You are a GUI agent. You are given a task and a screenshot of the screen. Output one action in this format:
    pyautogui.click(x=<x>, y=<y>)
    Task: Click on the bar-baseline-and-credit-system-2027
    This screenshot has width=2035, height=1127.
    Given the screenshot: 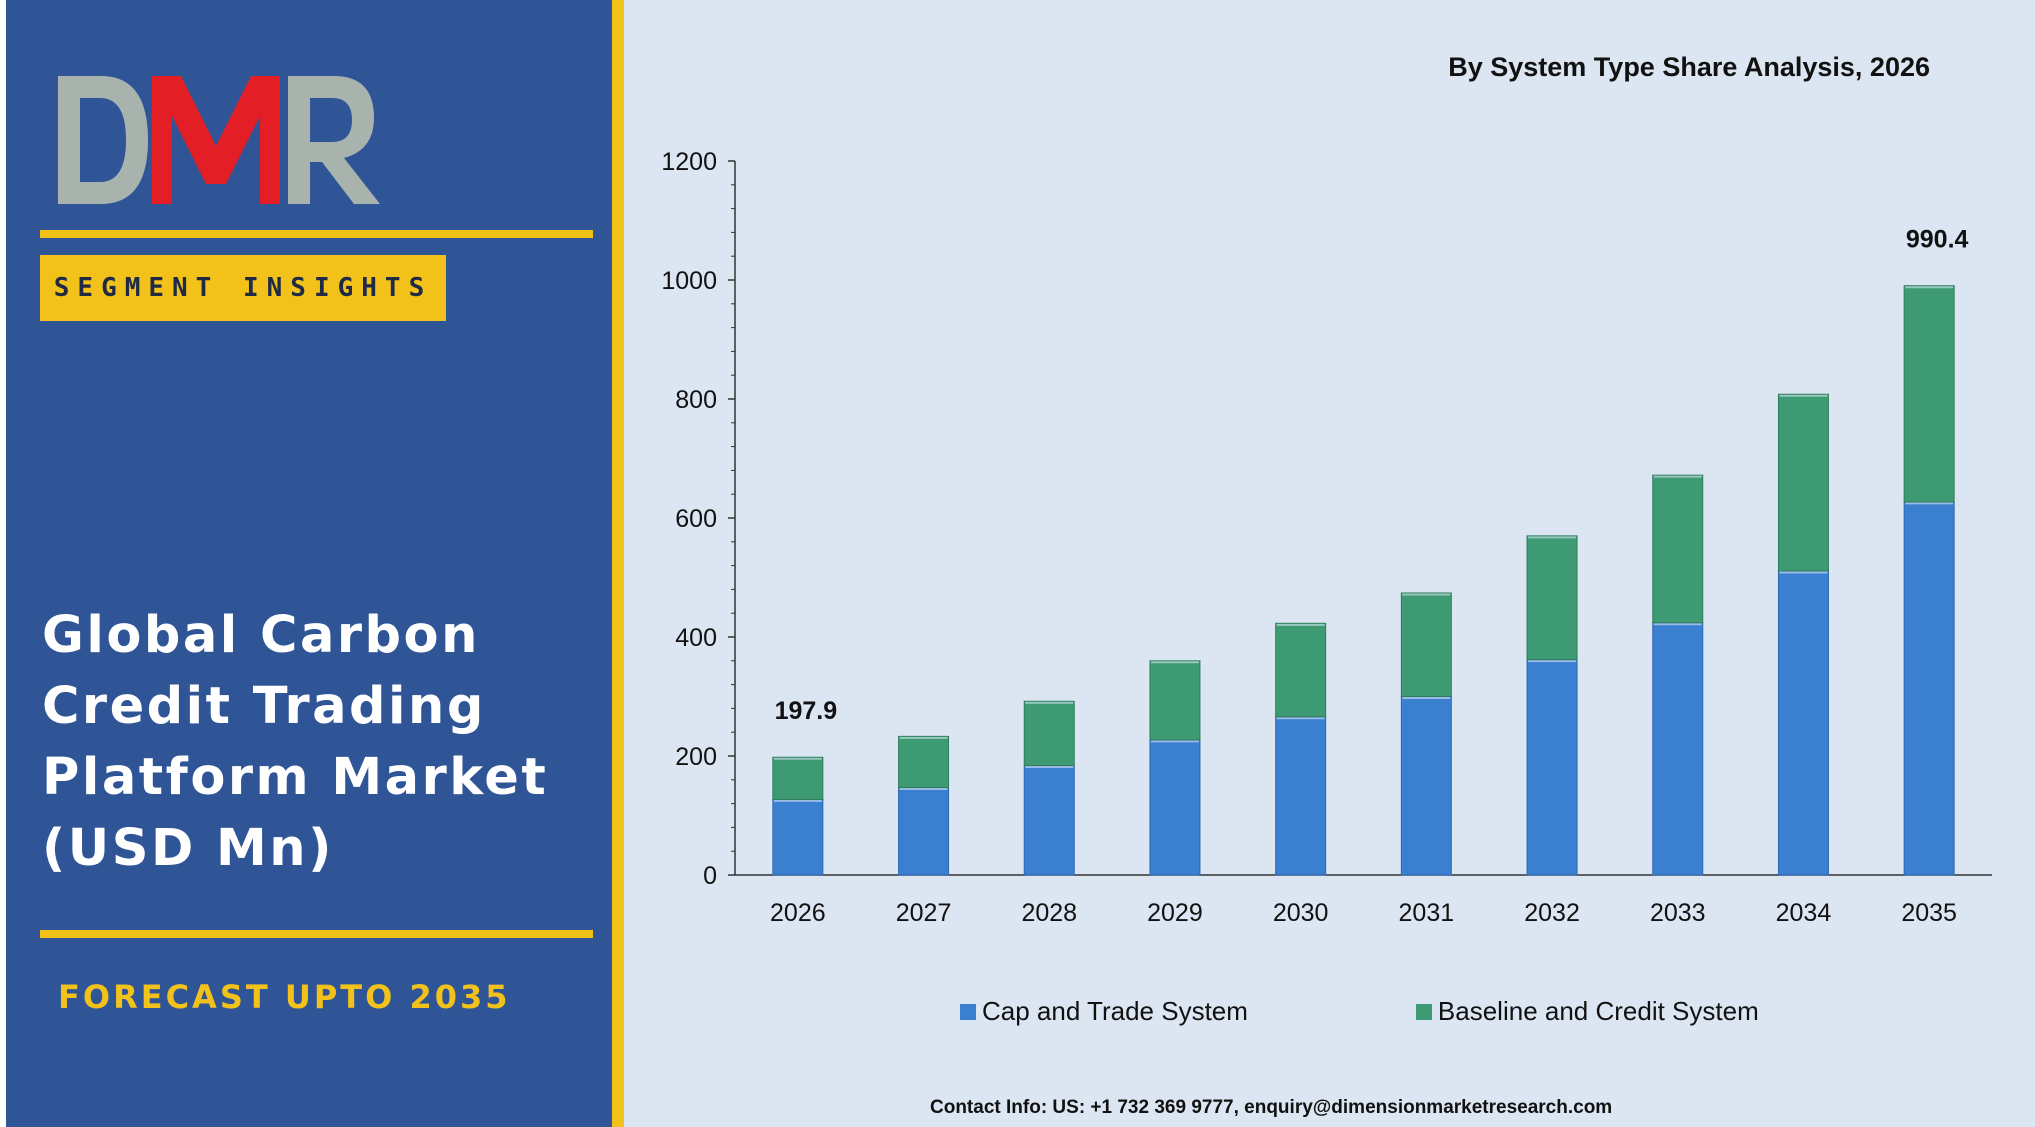 What is the action you would take?
    pyautogui.click(x=924, y=762)
    